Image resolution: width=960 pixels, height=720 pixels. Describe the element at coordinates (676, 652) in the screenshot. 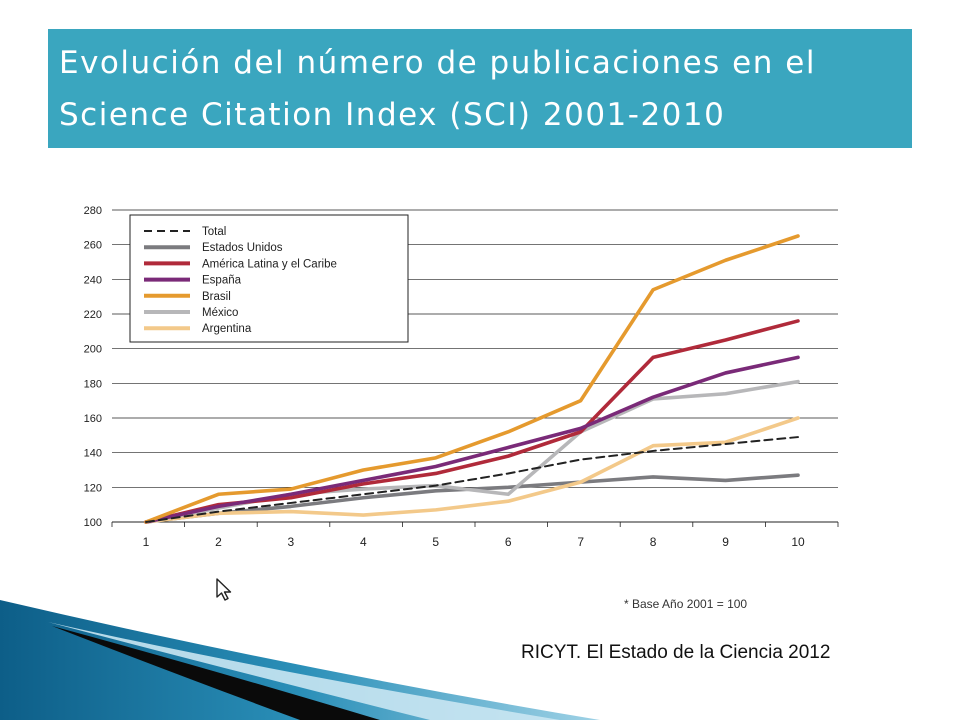

I see `source-citation: RICYT. El Estado de la Ciencia 2012` at that location.